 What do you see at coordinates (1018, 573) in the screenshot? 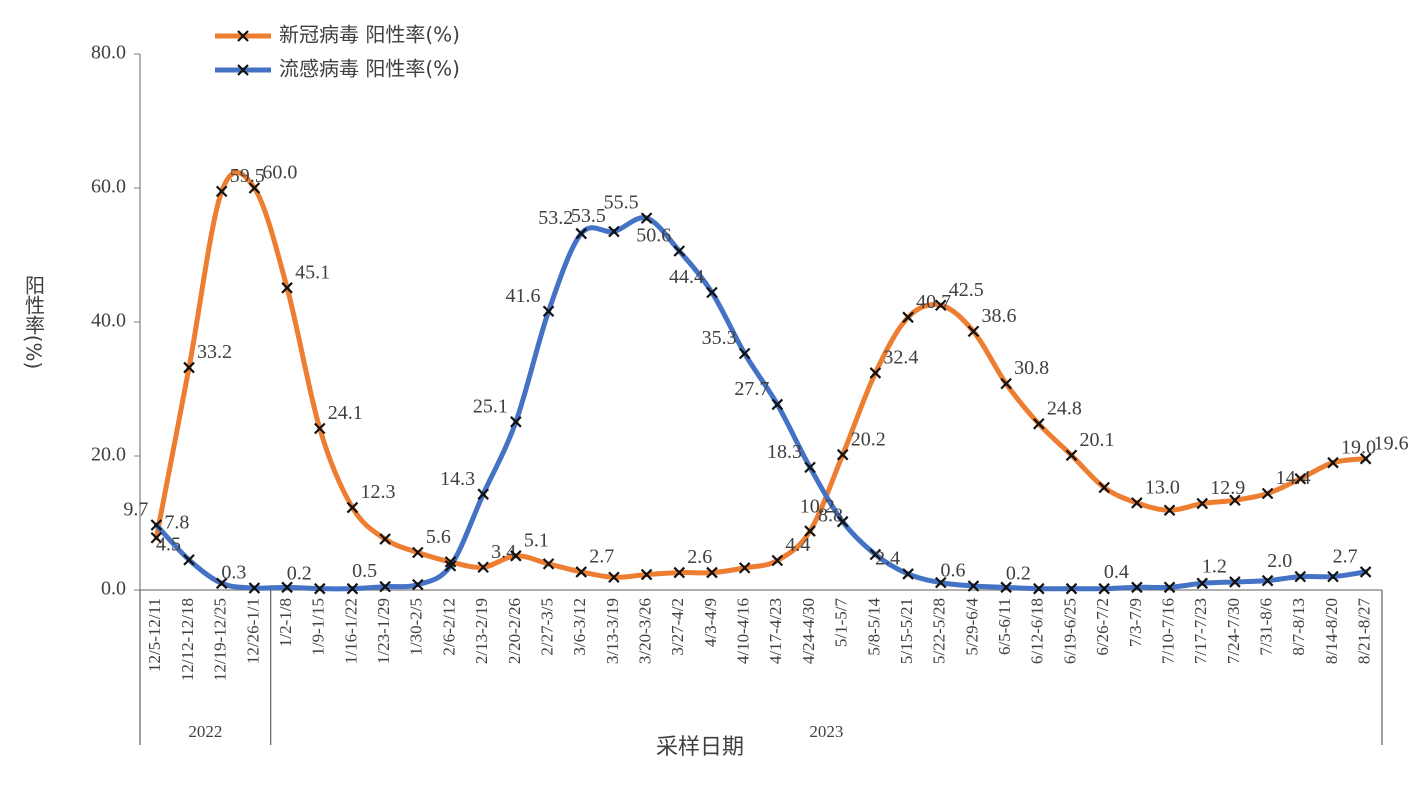
I see `data-label: 0.2` at bounding box center [1018, 573].